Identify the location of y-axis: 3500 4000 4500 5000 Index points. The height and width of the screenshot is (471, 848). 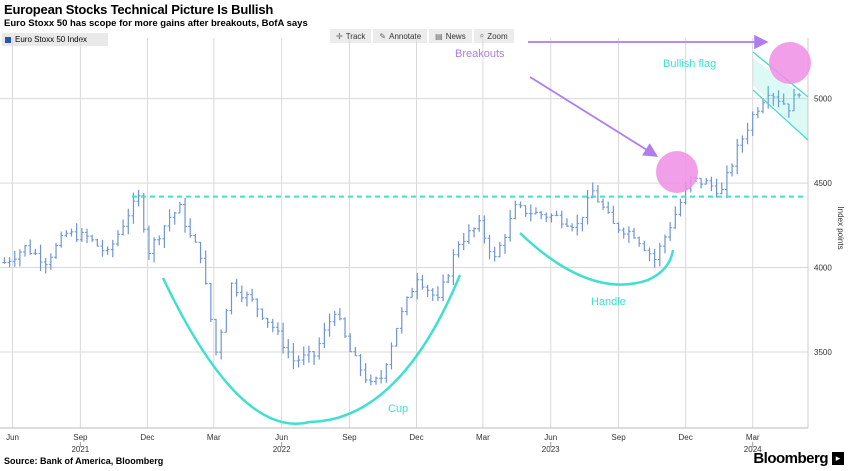
(826, 233).